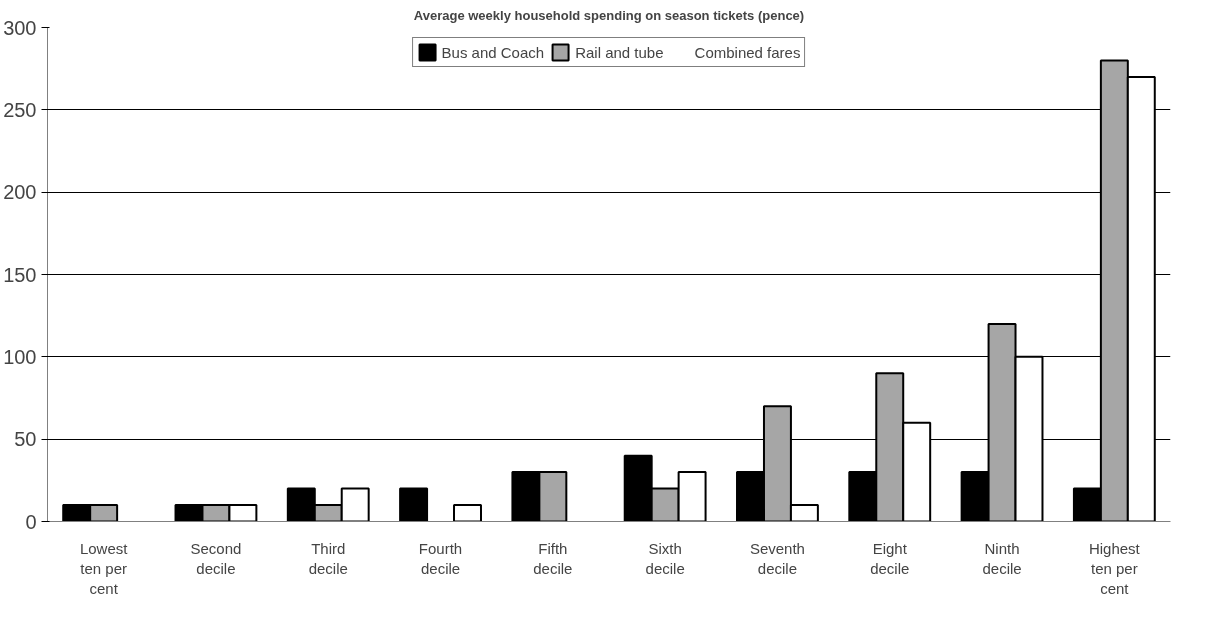 This screenshot has height=624, width=1232. Describe the element at coordinates (440, 558) in the screenshot. I see `x-tick-label: Fourth decile` at that location.